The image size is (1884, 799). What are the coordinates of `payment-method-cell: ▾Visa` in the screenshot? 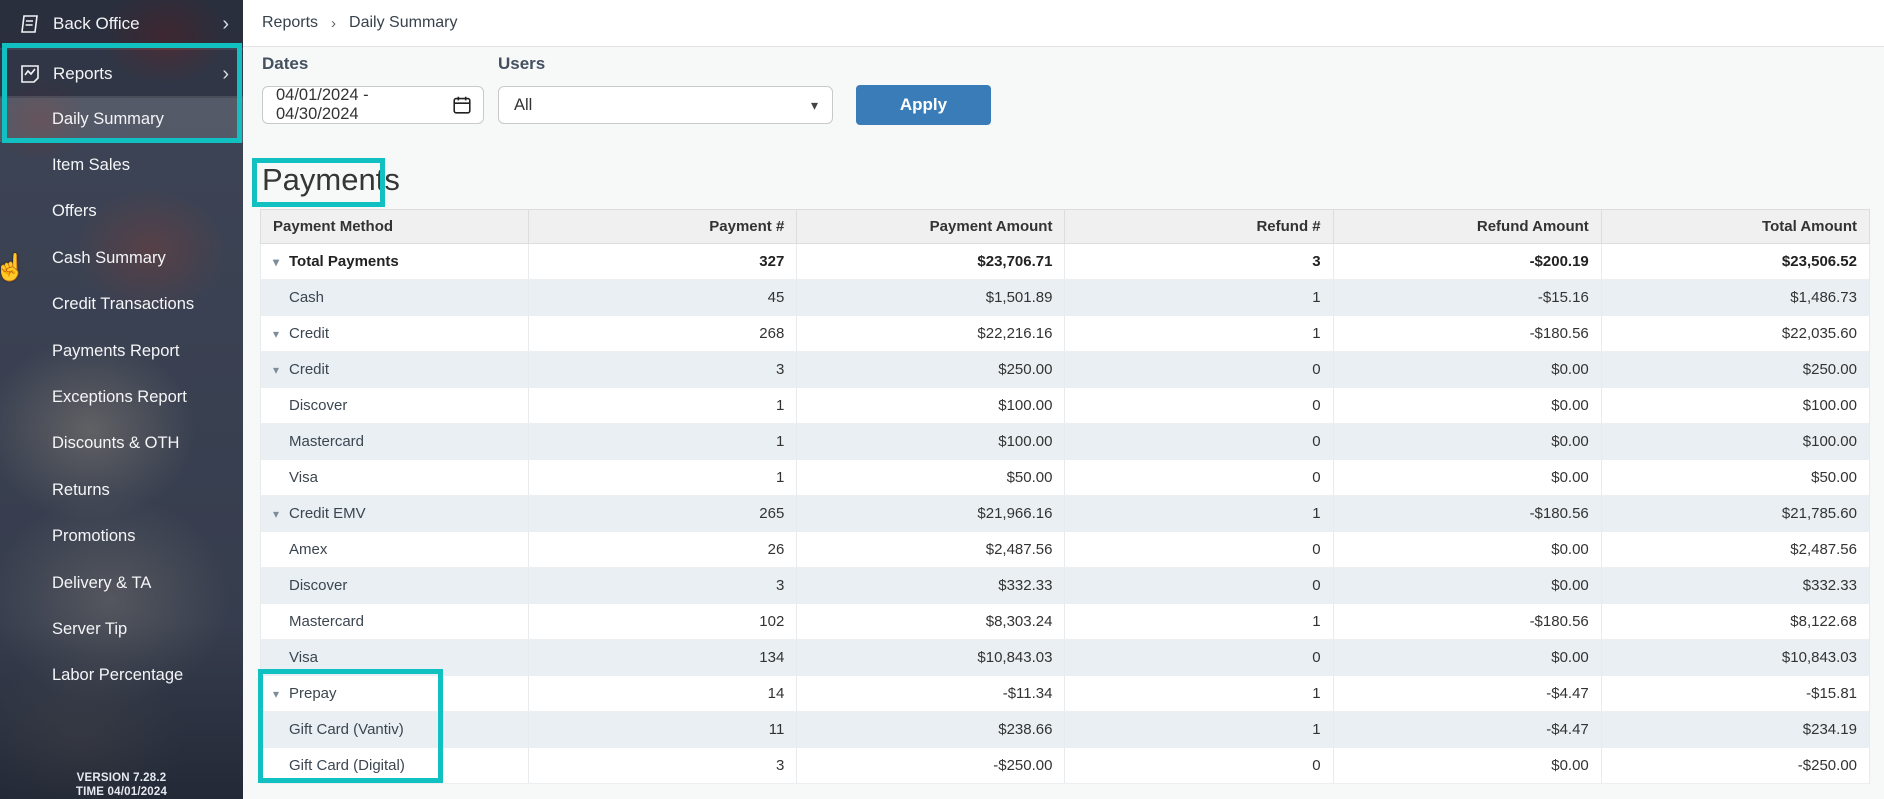 It's located at (394, 657).